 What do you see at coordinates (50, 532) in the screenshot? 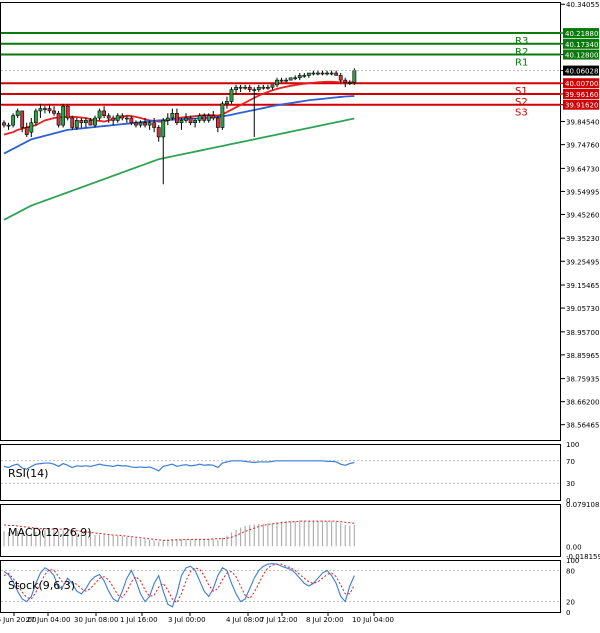
I see `macd-title: MACD(12,26,9)` at bounding box center [50, 532].